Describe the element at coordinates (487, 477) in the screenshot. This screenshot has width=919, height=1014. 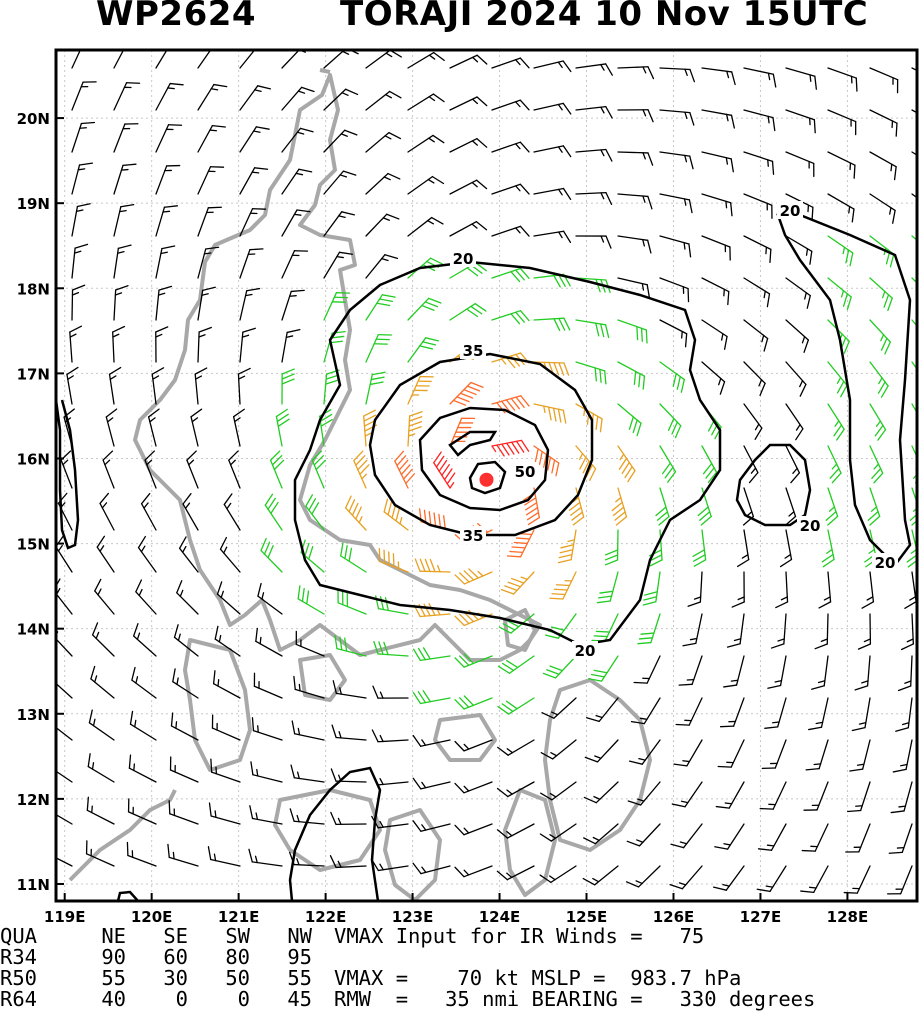
I see `contour-64kt-eye` at that location.